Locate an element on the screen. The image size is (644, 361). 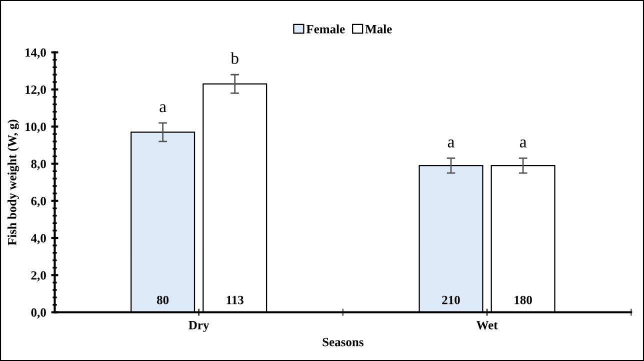
annotation: 80 is located at coordinates (162, 300).